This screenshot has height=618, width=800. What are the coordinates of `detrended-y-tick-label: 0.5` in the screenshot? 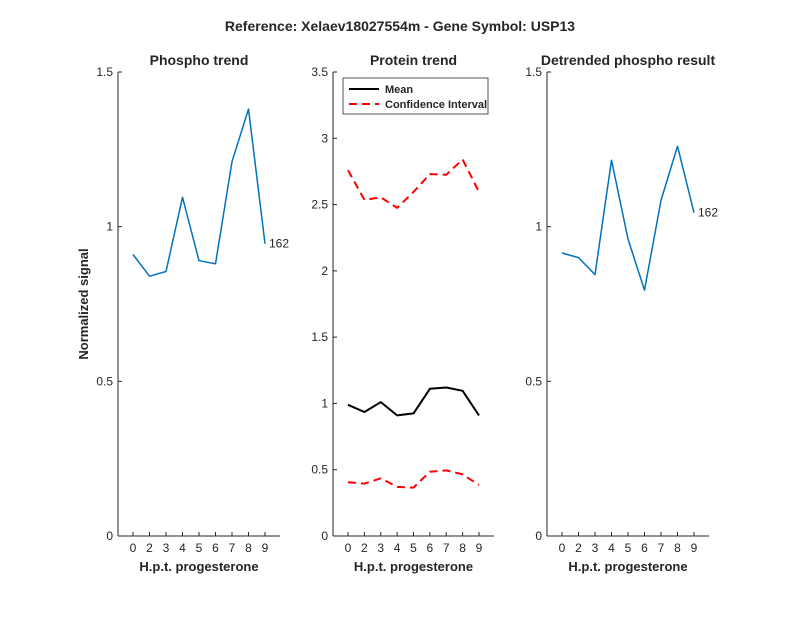 It's located at (533, 381).